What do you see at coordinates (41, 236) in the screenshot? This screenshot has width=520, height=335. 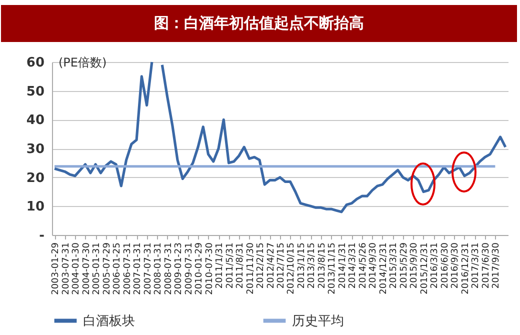 I see `y-tick-label: -` at bounding box center [41, 236].